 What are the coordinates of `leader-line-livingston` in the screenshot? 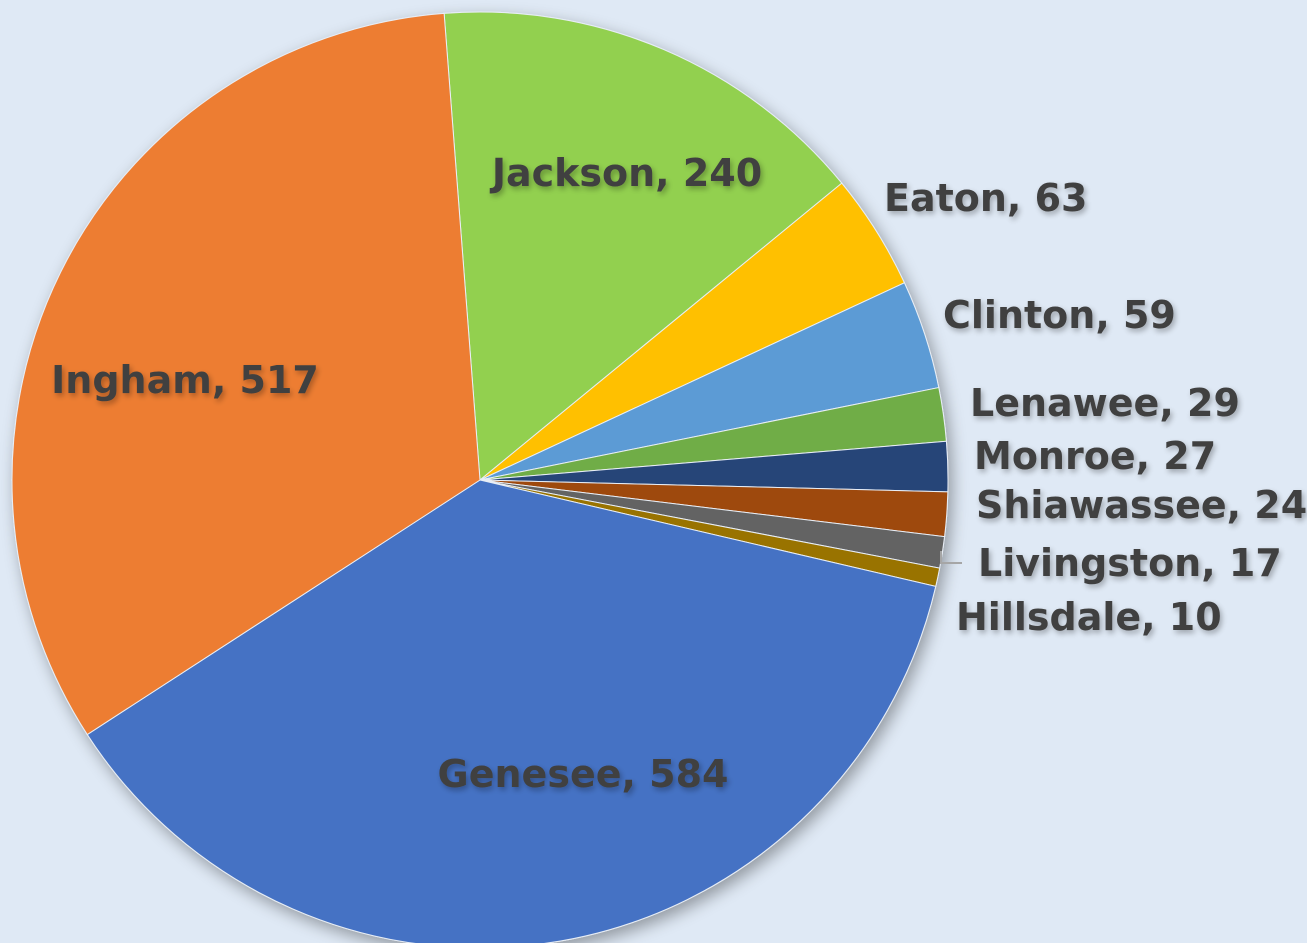 It's located at (951, 557).